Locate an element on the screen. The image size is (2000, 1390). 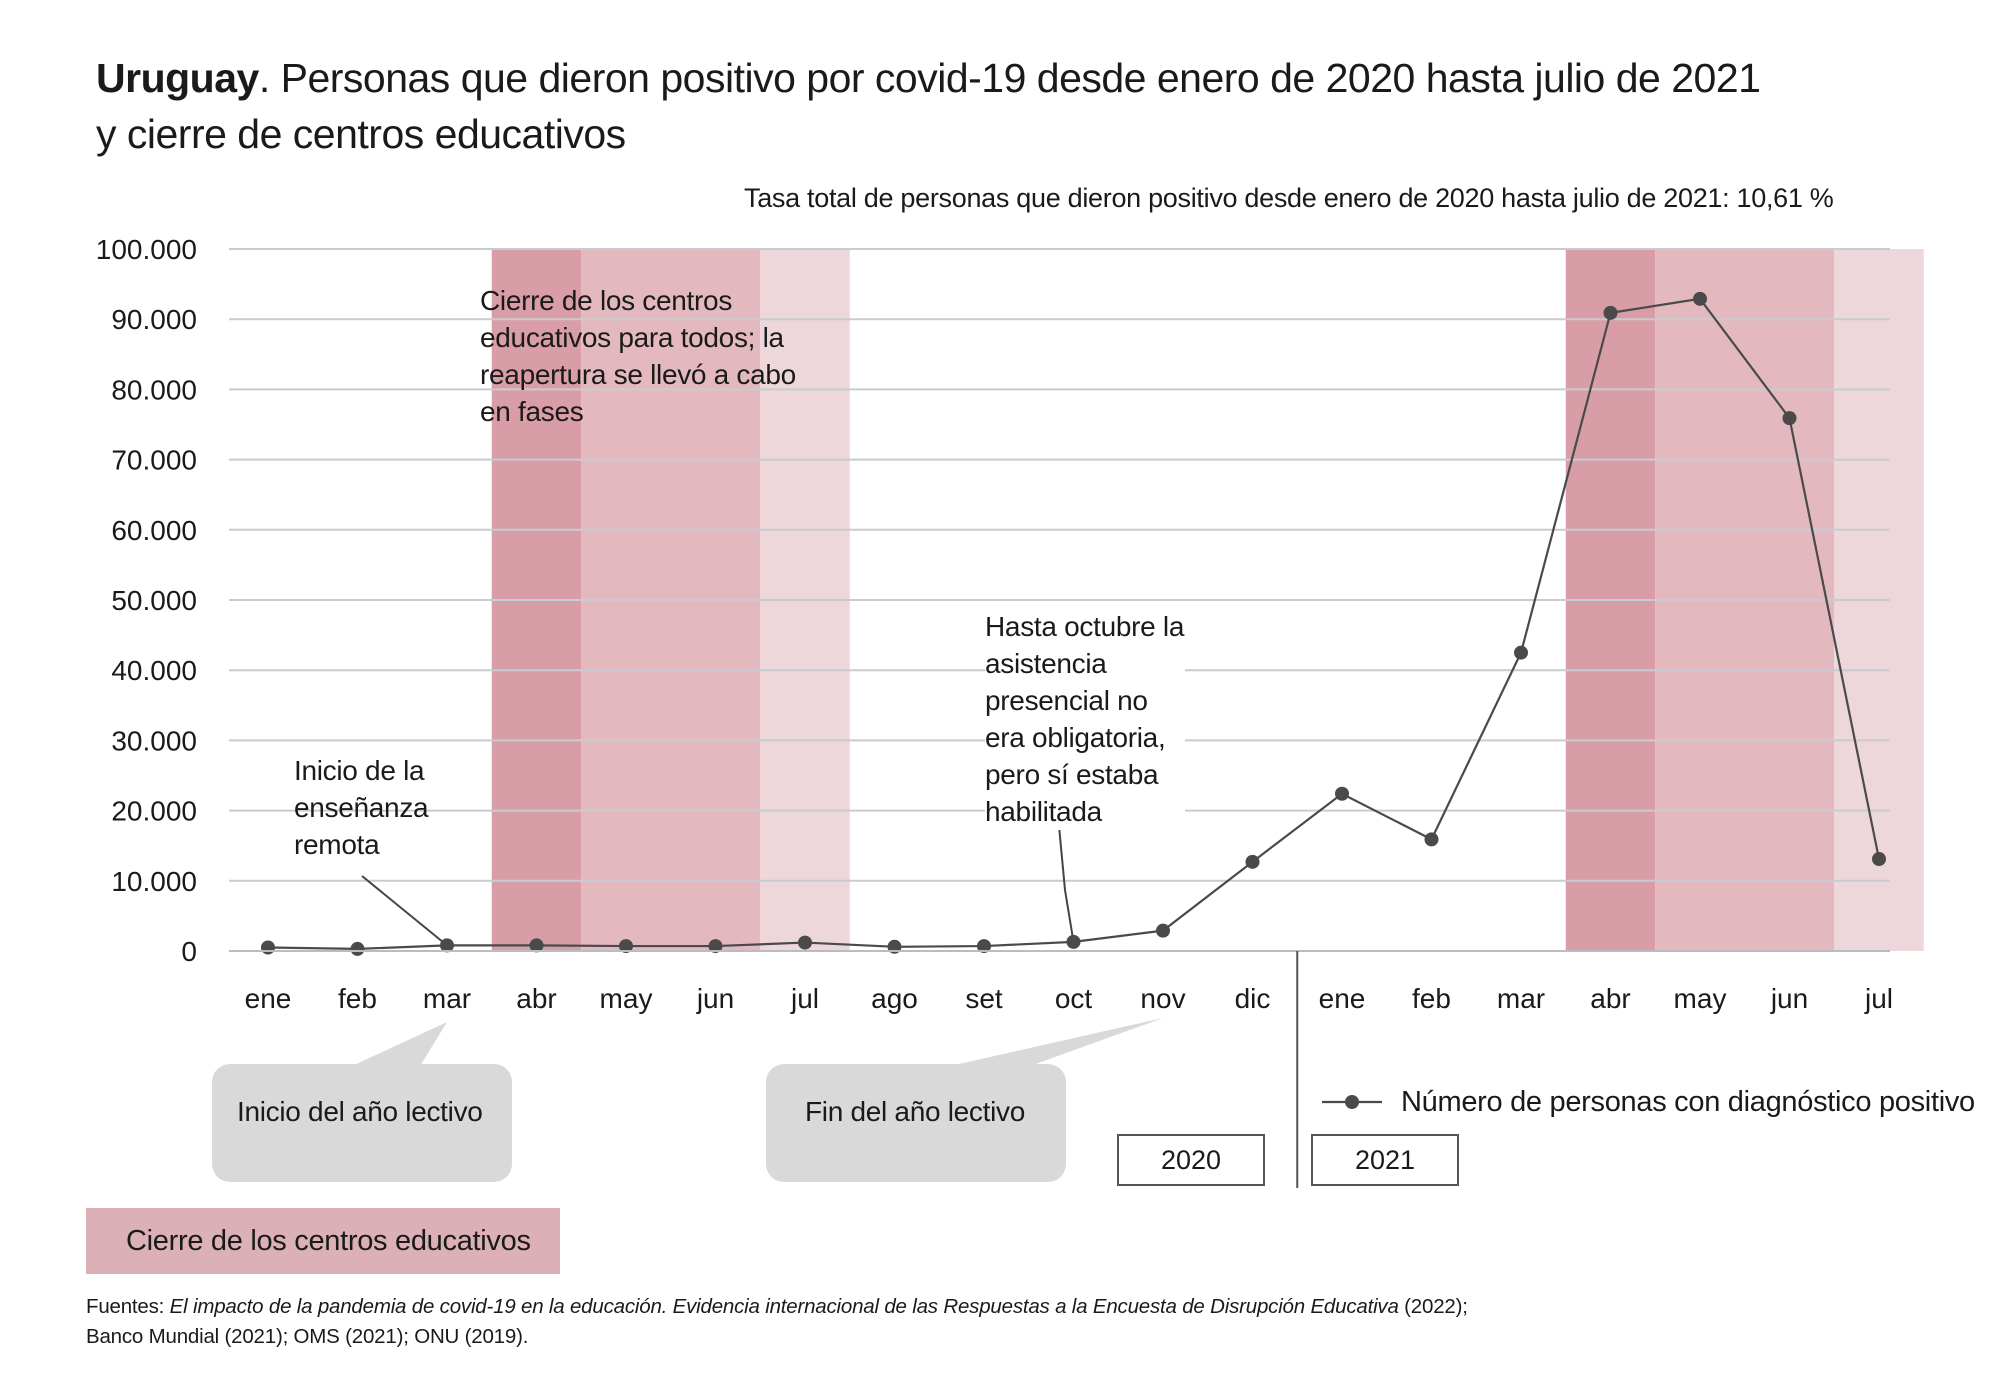
x-tick-label: dic is located at coordinates (1253, 998).